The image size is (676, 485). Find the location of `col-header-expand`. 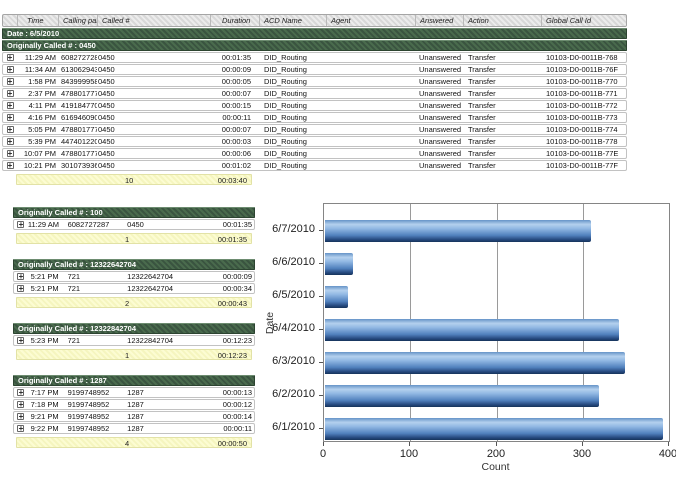

col-header-expand is located at coordinates (10, 20).